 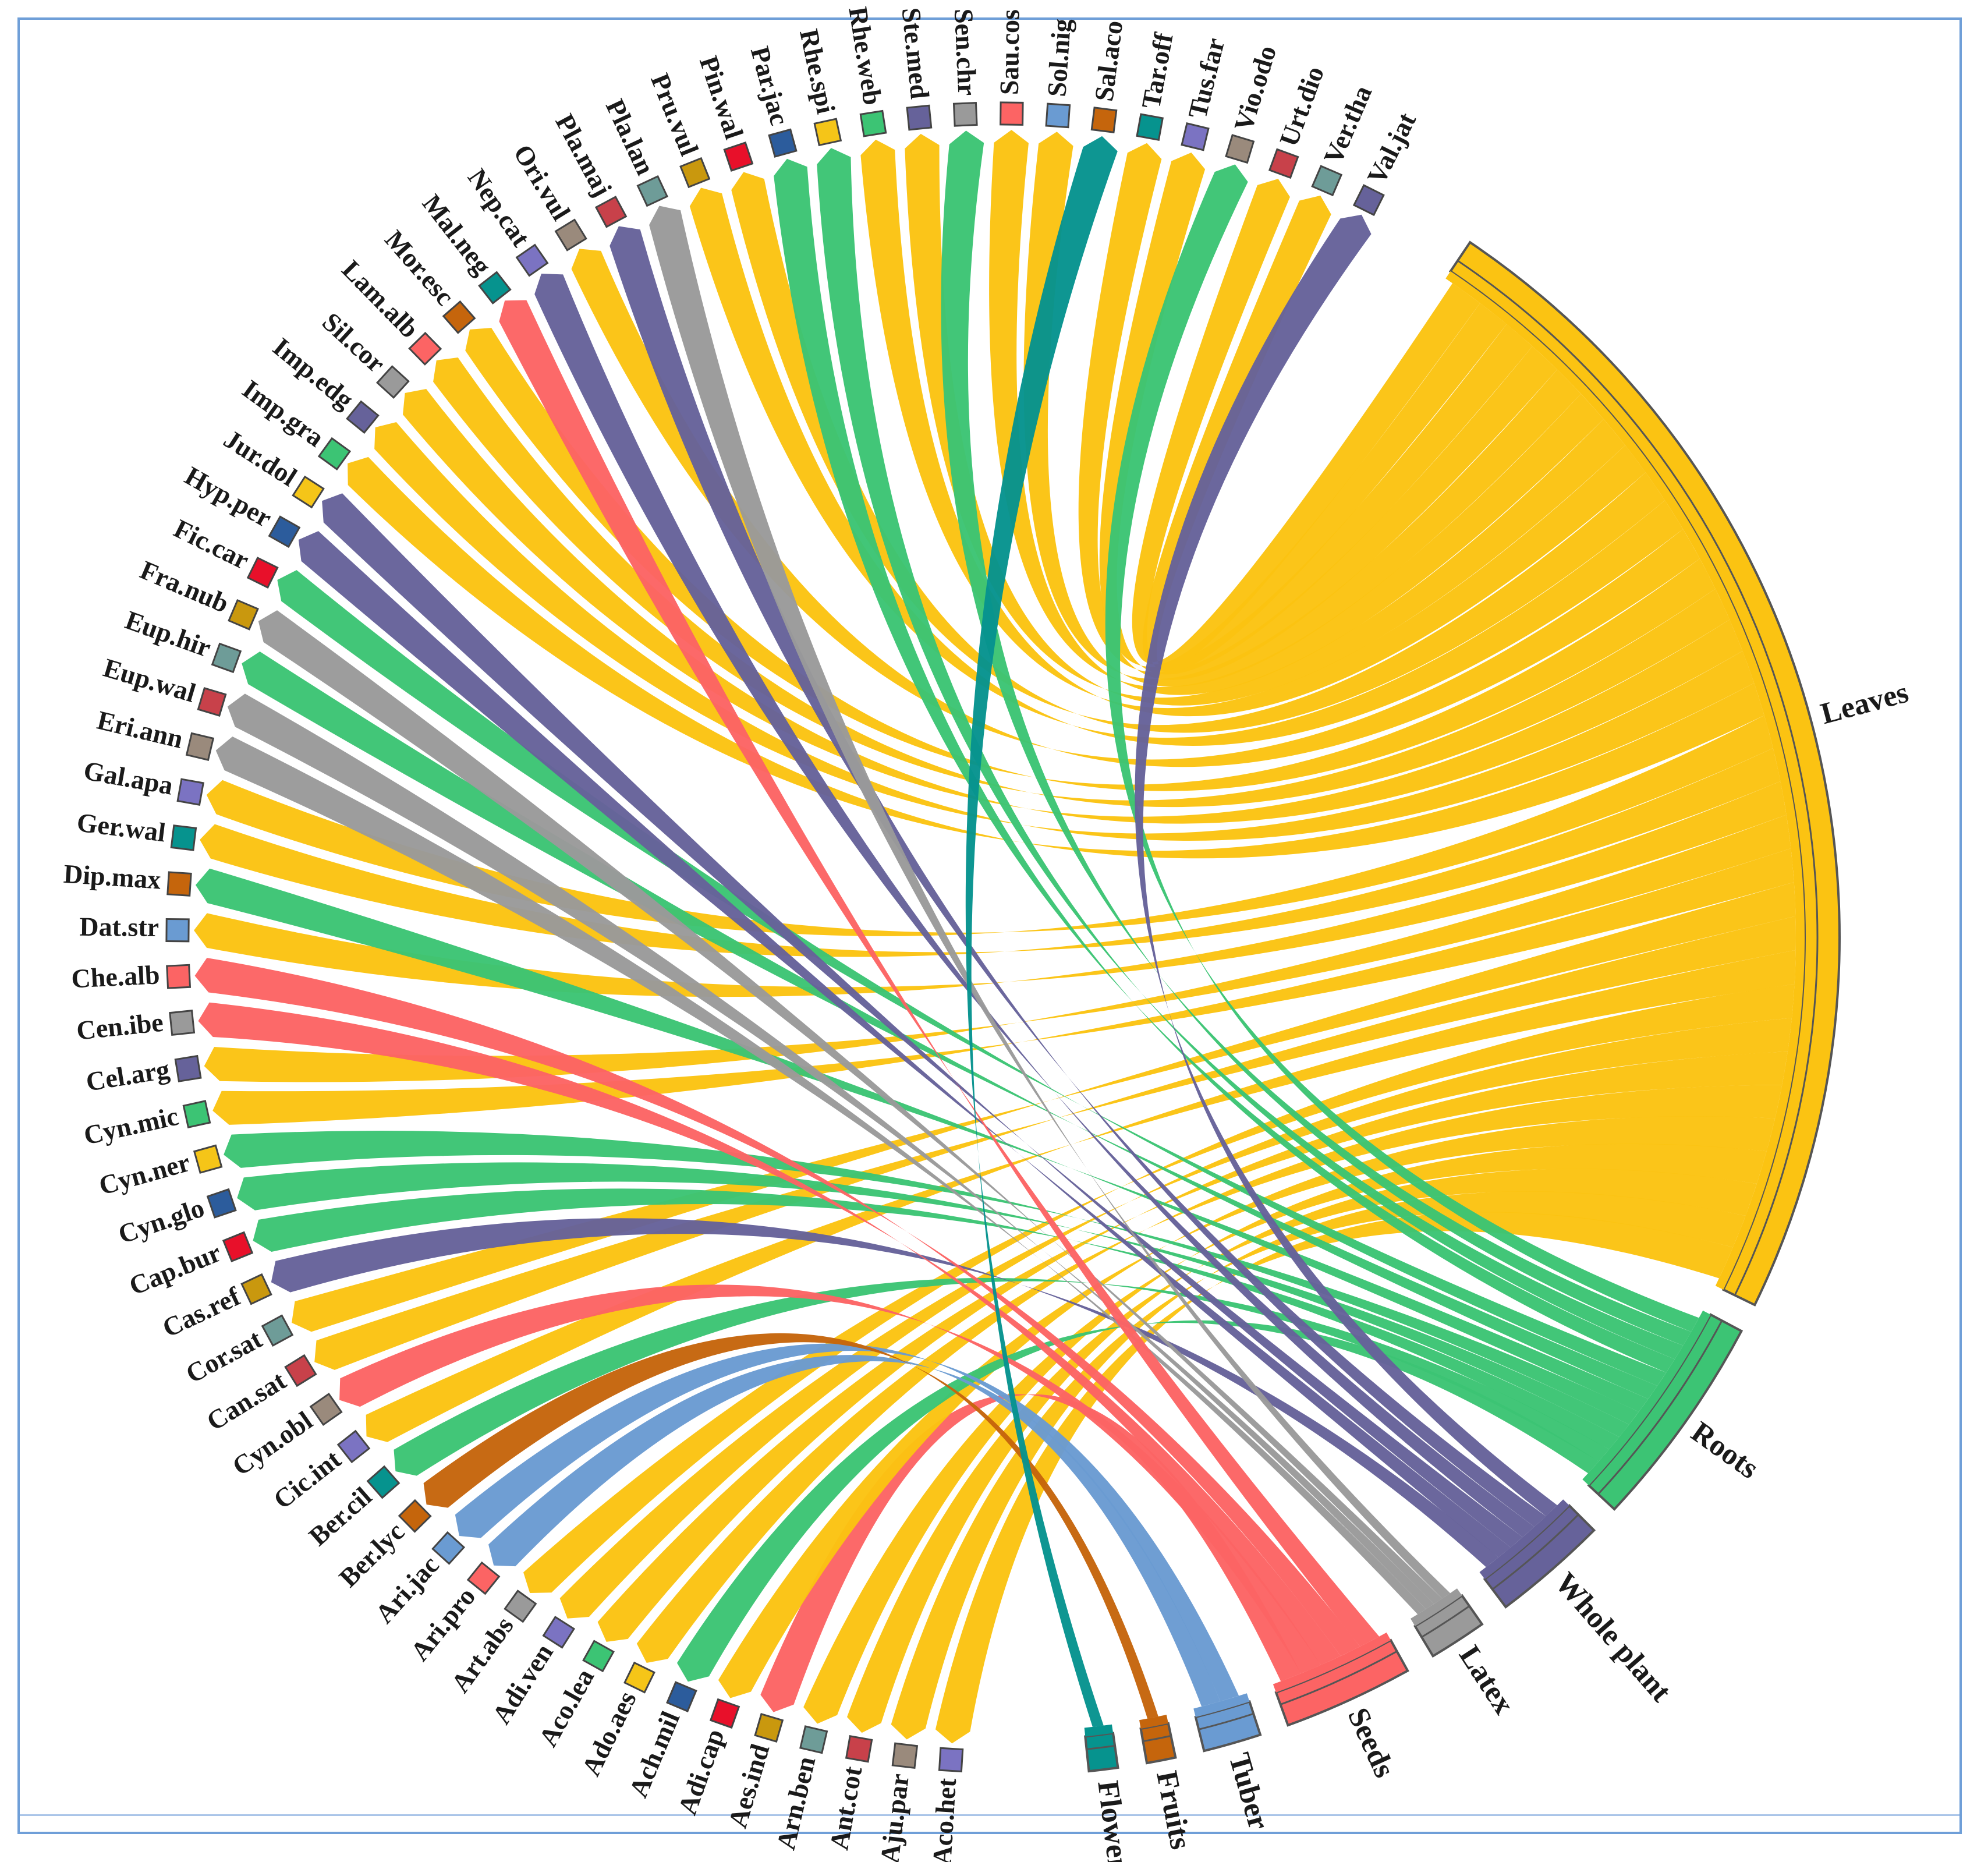 What do you see at coordinates (168, 634) in the screenshot?
I see `species-label-eup-hir: Eup.hir` at bounding box center [168, 634].